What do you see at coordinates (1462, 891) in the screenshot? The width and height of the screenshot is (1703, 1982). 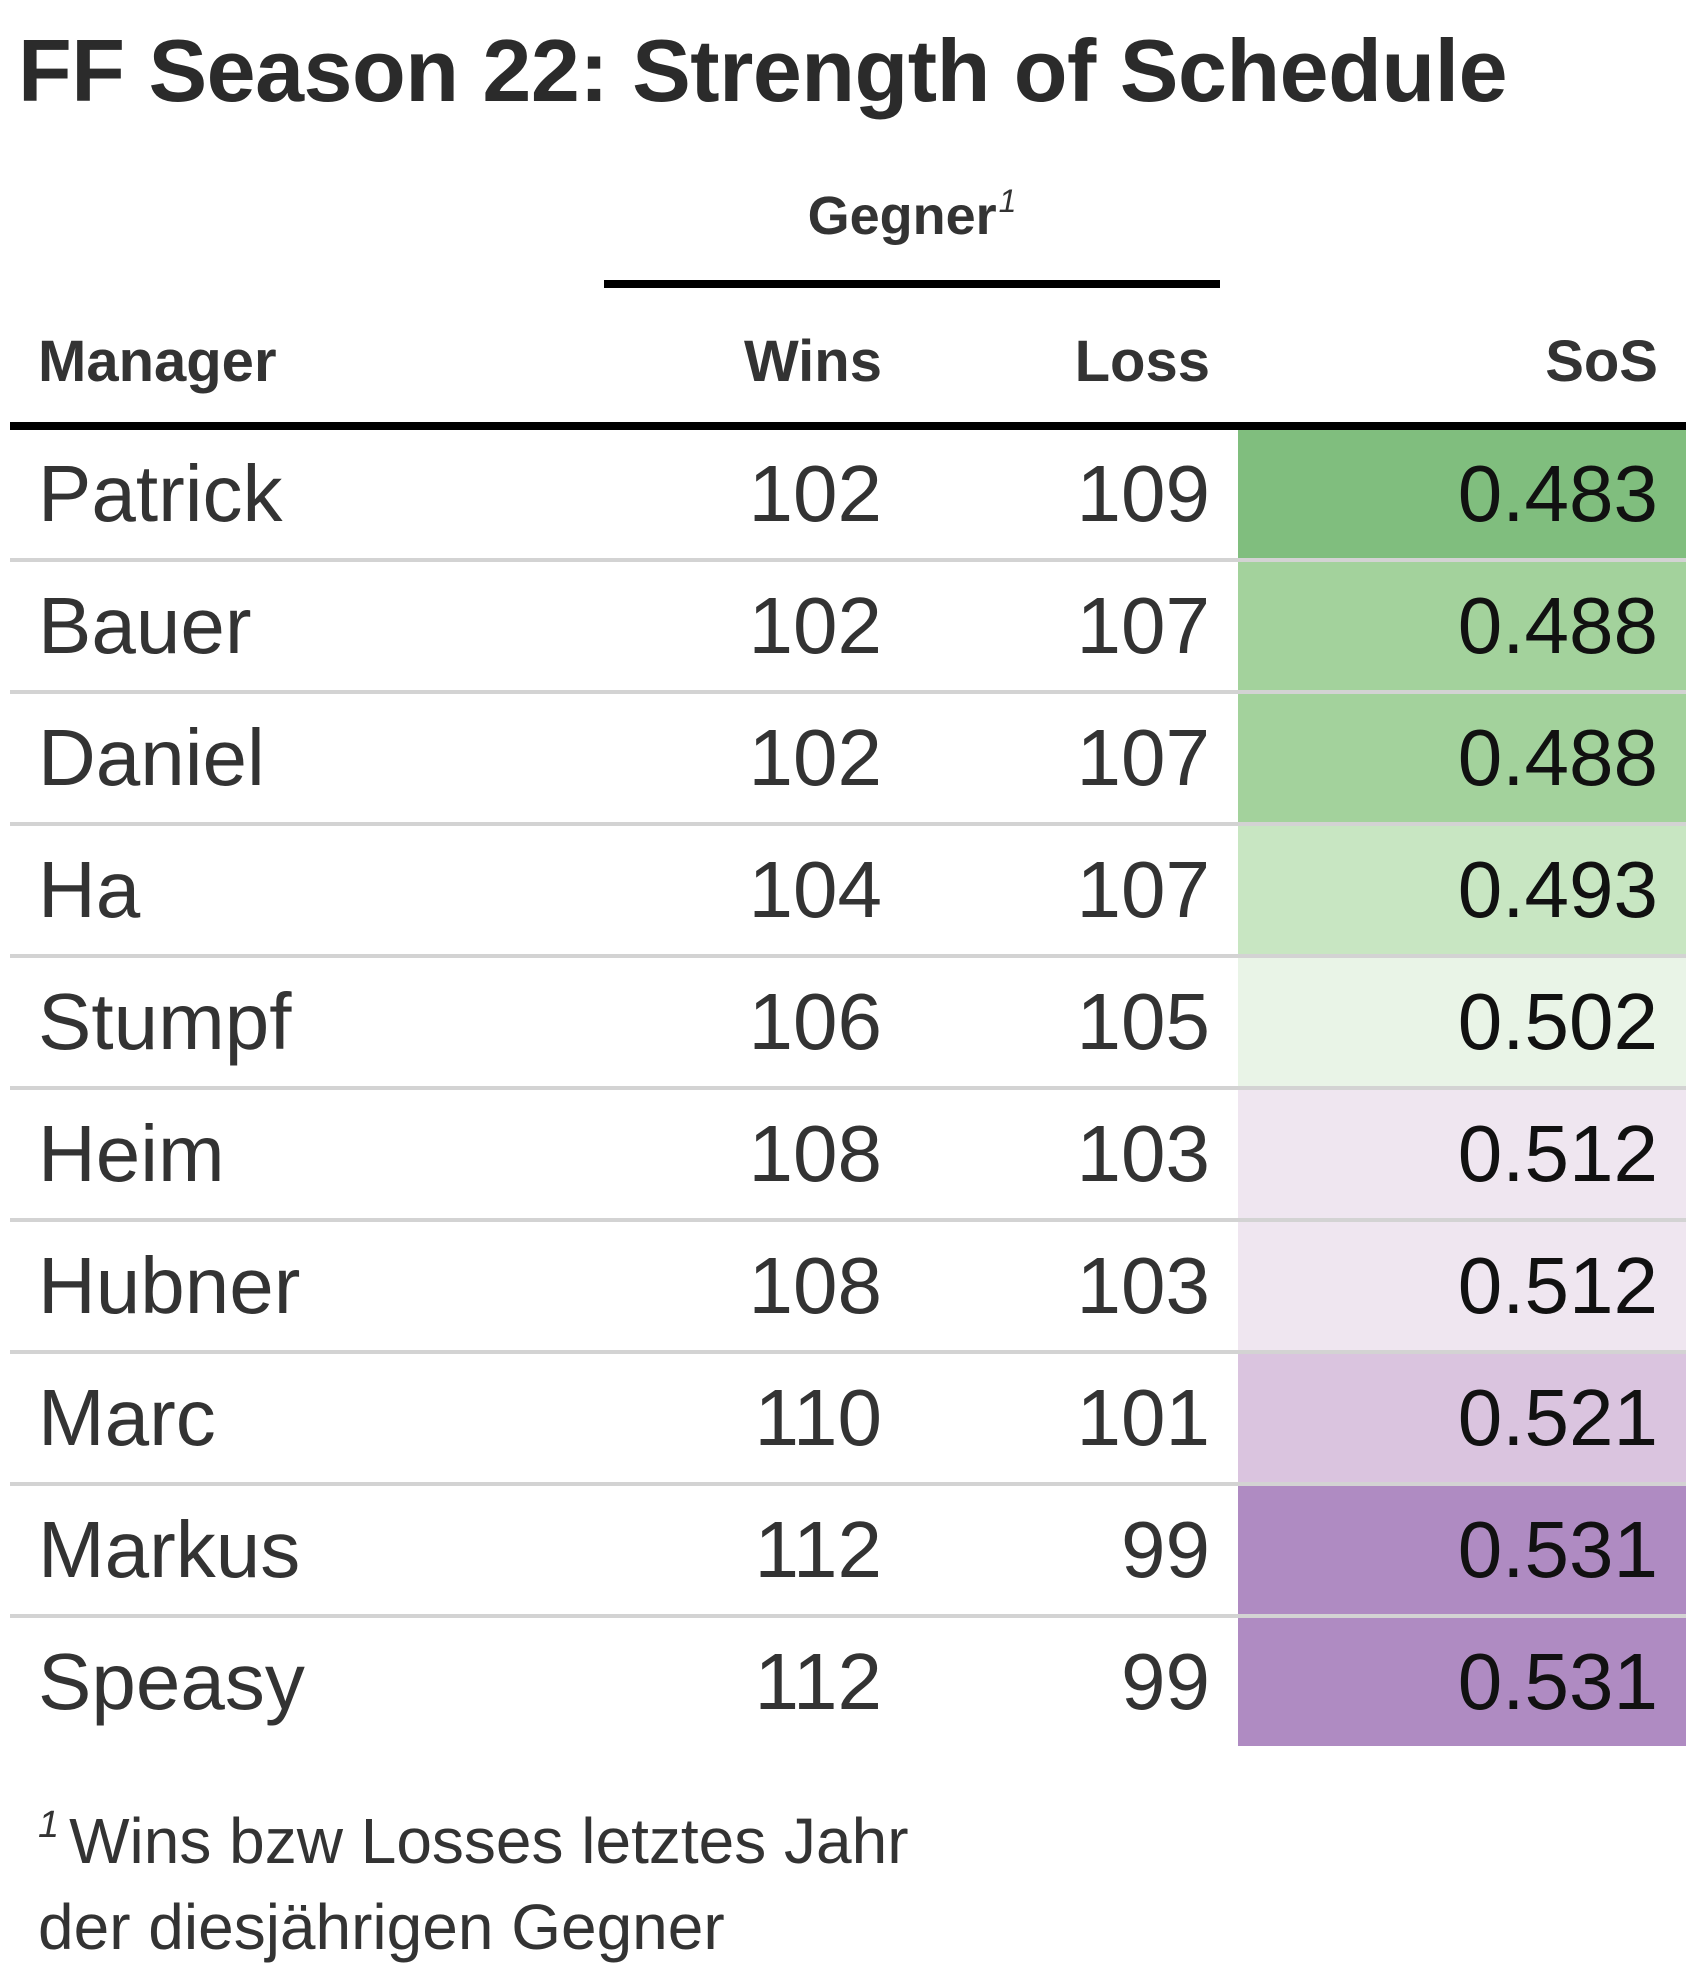 I see `cell-sos: 0.493` at bounding box center [1462, 891].